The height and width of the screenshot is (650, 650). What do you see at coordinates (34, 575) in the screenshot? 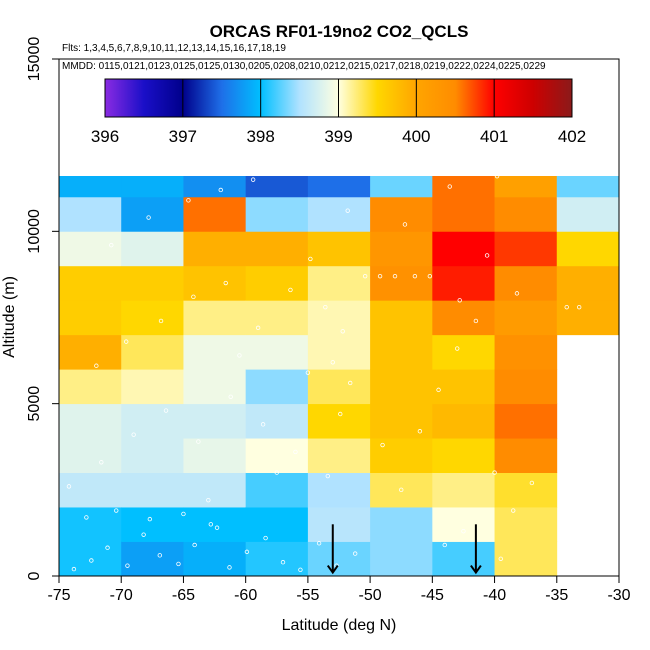
I see `y-tick-label: 0` at bounding box center [34, 575].